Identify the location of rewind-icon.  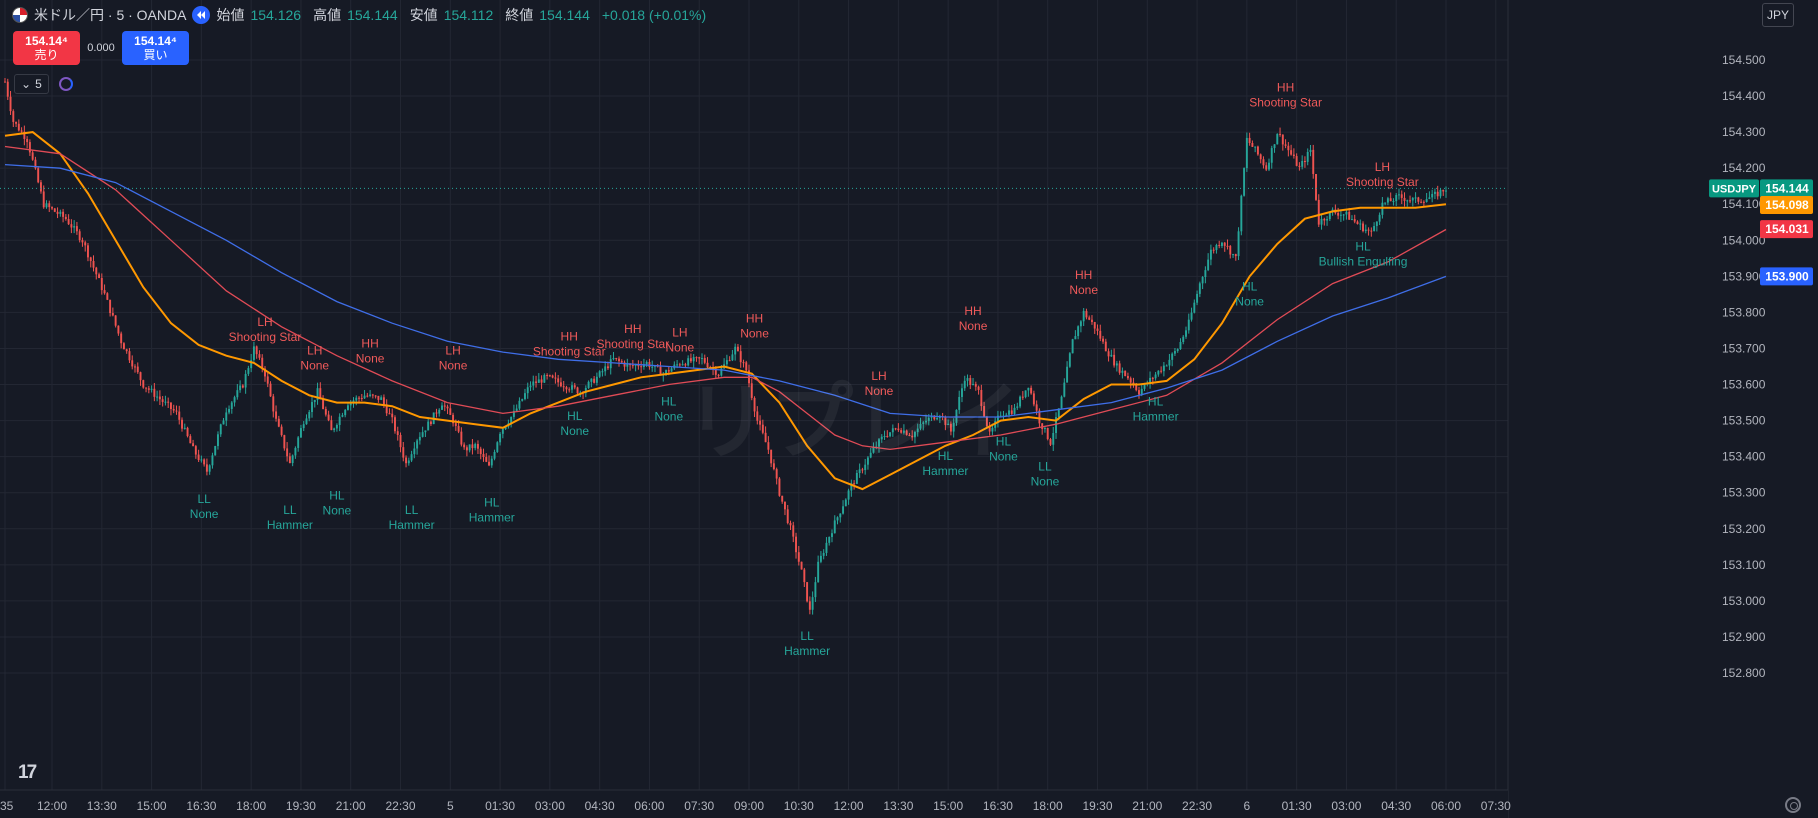
(201, 15).